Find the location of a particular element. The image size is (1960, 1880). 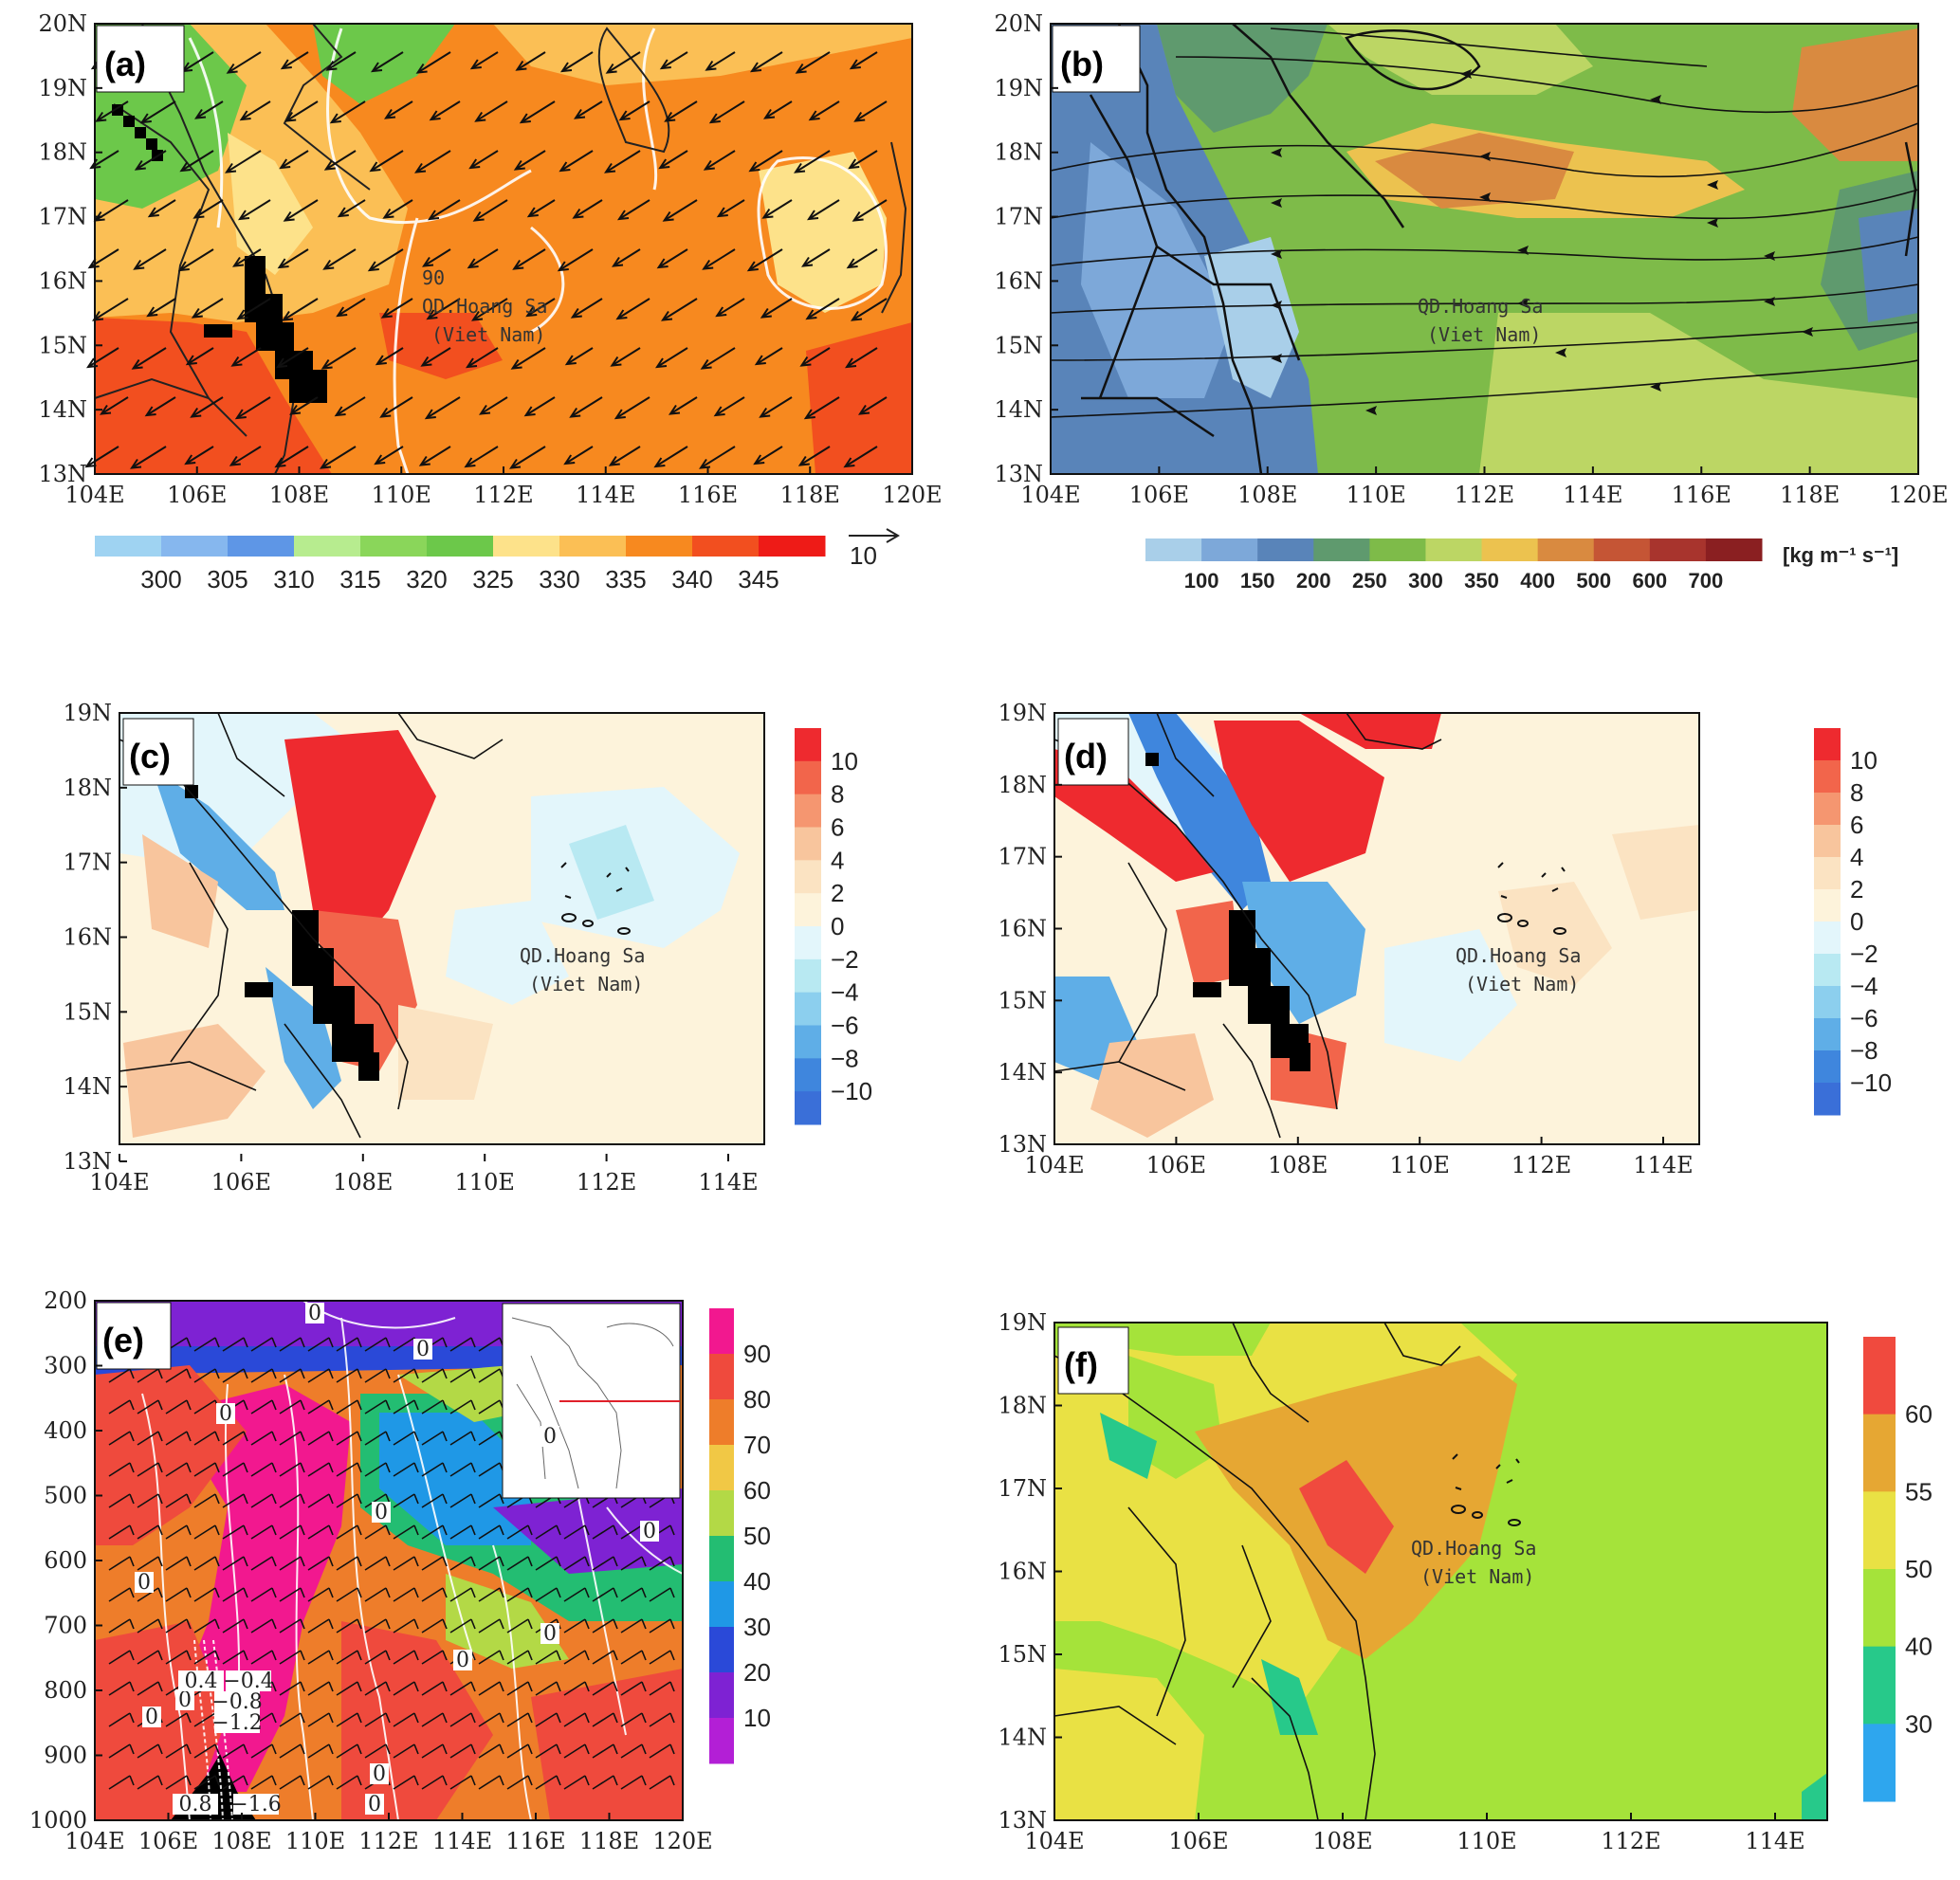

y-tick-label: 1000 is located at coordinates (58, 1821).